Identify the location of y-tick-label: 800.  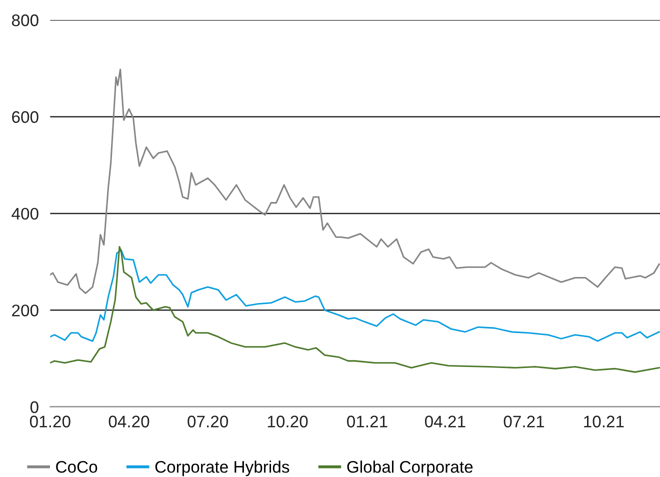
(25, 20).